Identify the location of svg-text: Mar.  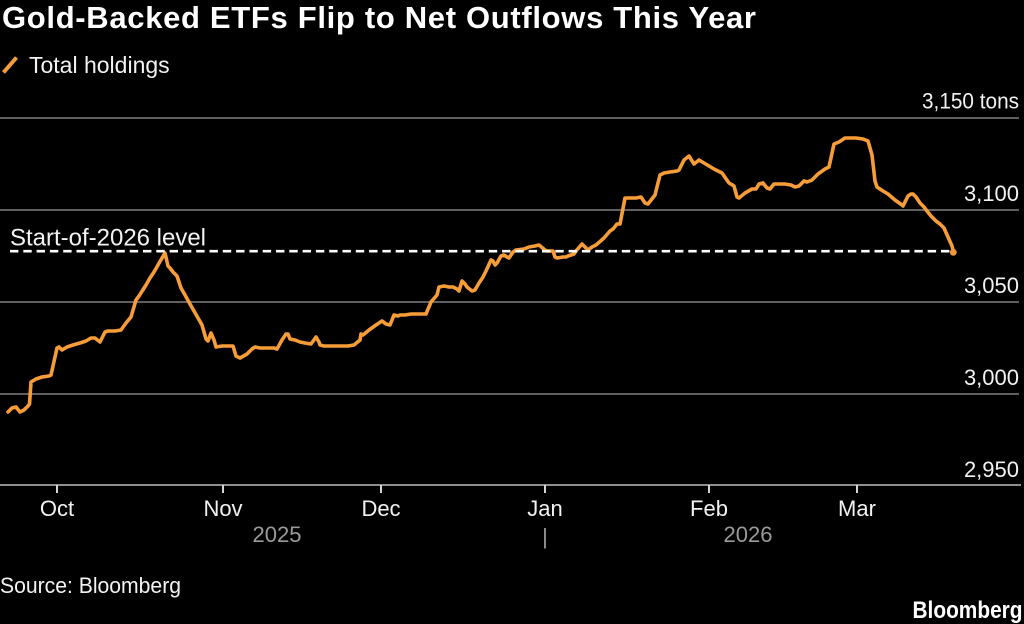
(857, 508).